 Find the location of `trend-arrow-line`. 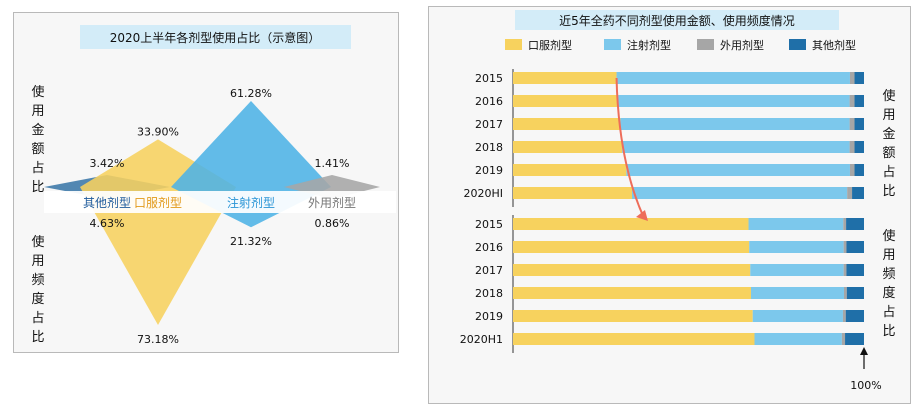

trend-arrow-line is located at coordinates (630, 148).